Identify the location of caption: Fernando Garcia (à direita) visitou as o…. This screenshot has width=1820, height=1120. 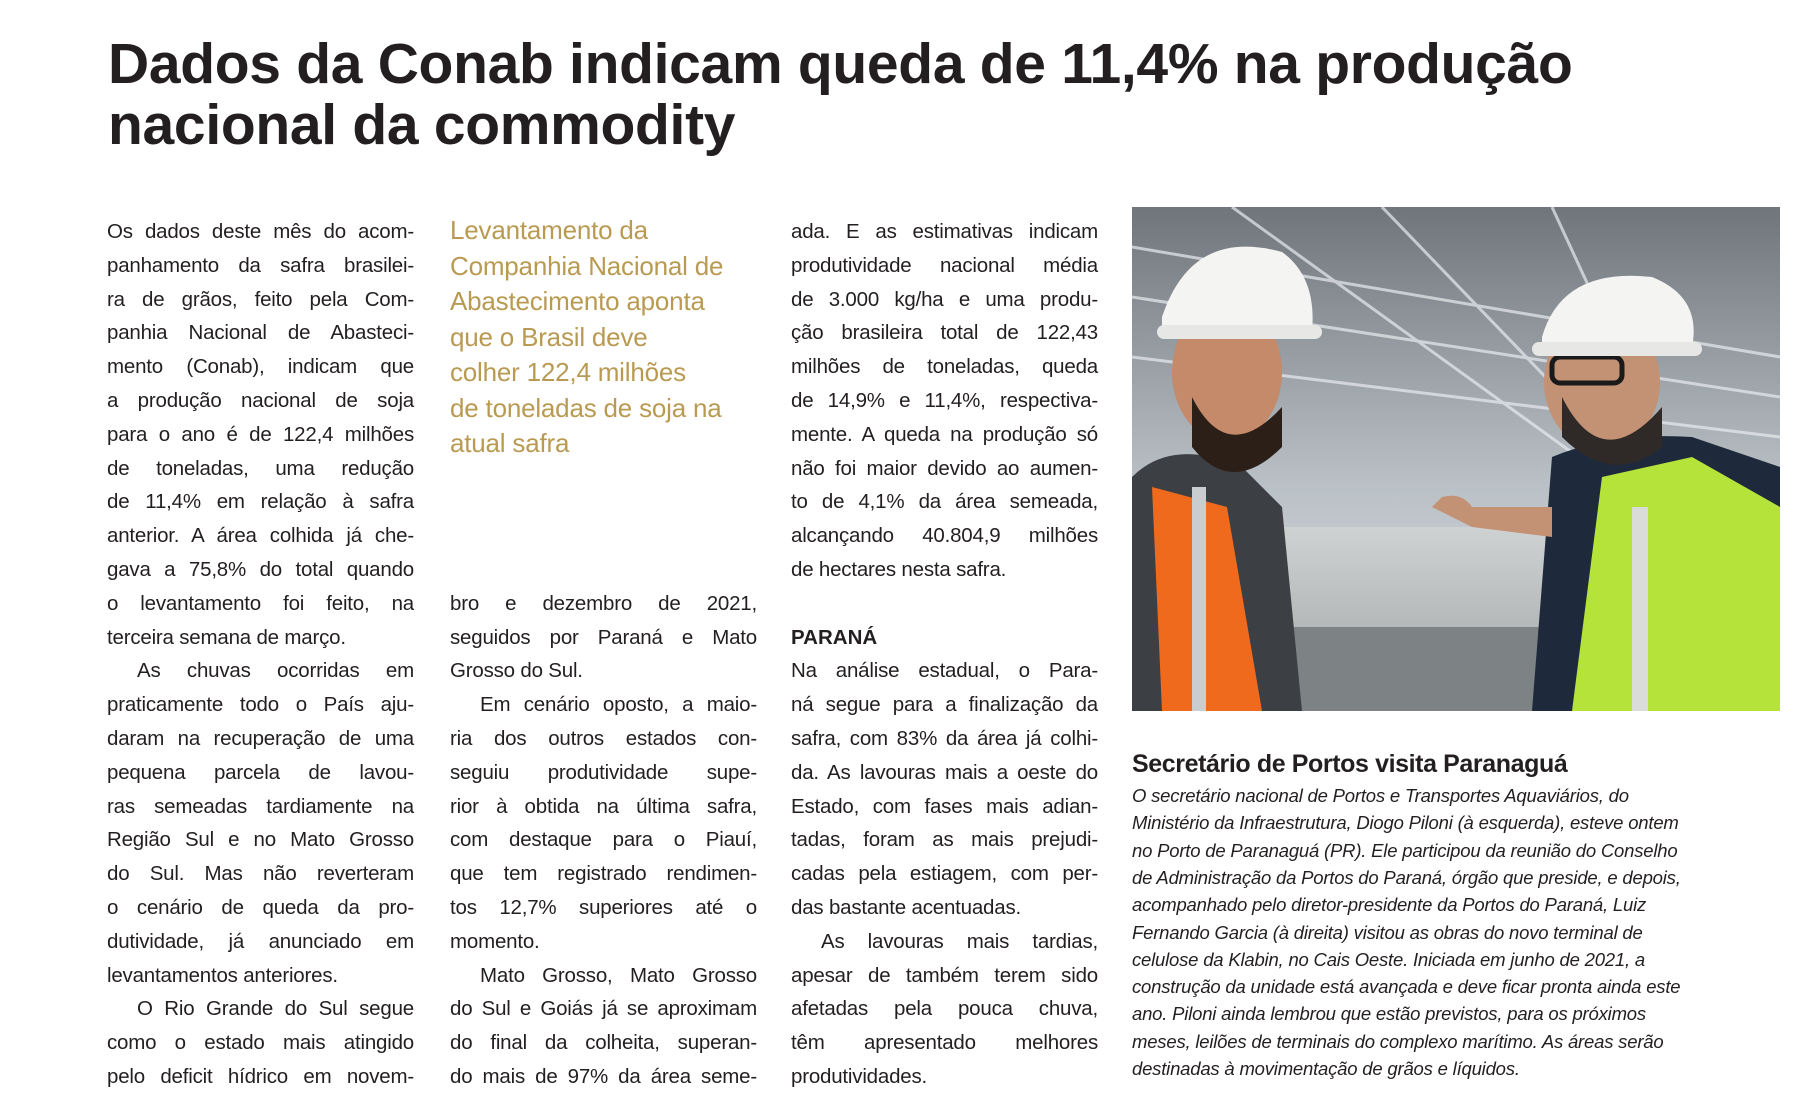
(1387, 932).